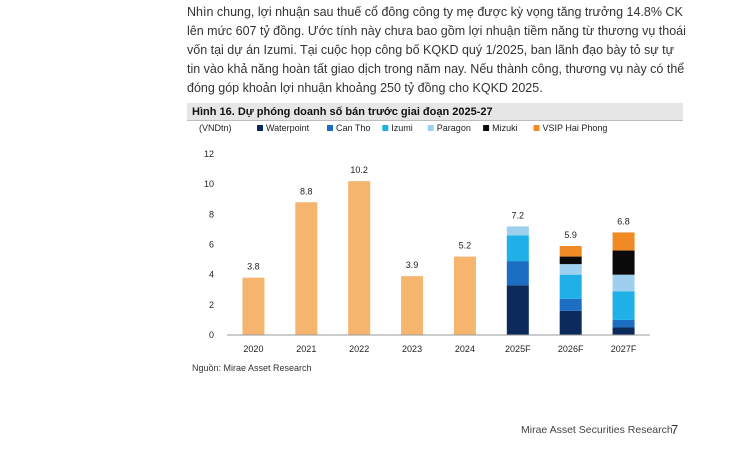 The width and height of the screenshot is (734, 466). Describe the element at coordinates (253, 267) in the screenshot. I see `data-label: 3.8` at that location.